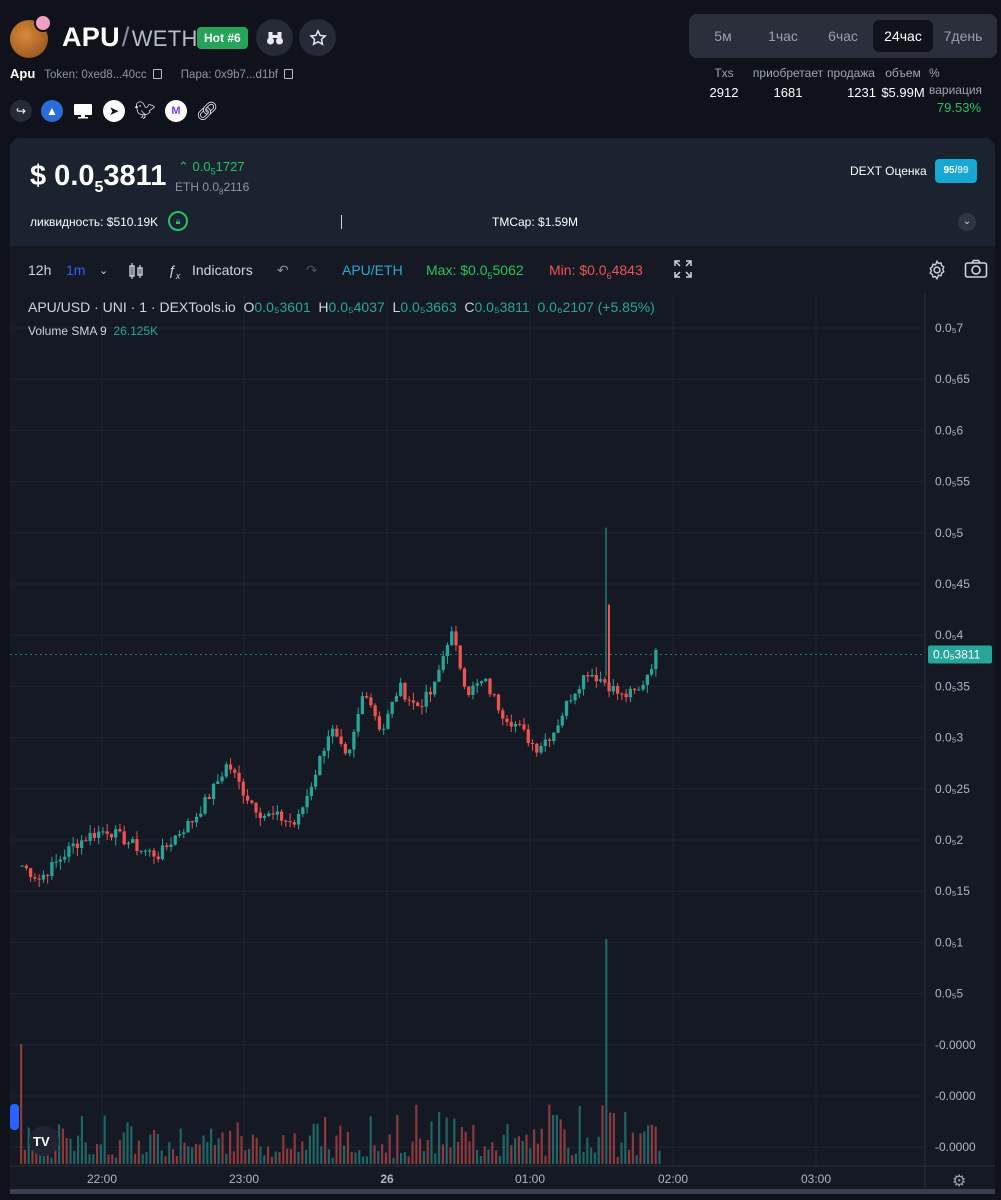 The width and height of the screenshot is (1001, 1200). Describe the element at coordinates (21, 111) in the screenshot. I see `share-icon: ↪` at that location.